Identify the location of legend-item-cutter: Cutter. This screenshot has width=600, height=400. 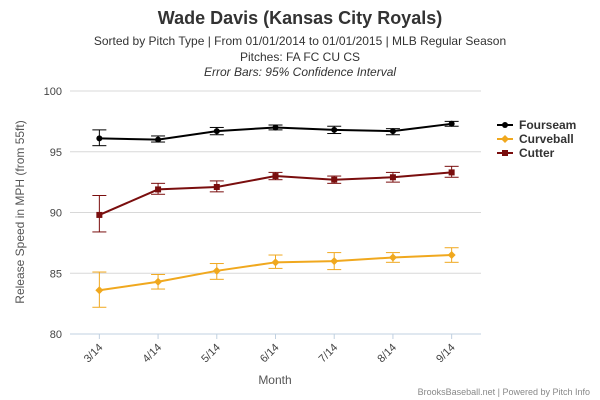
(526, 153).